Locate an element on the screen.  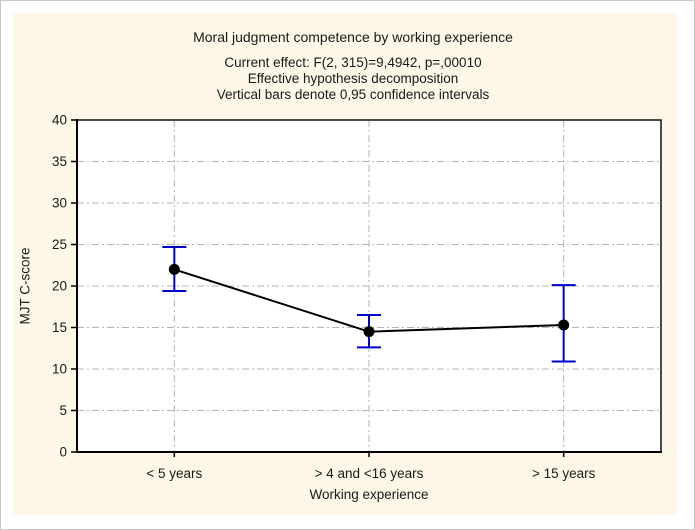
x-axis-title: Working experience is located at coordinates (369, 494).